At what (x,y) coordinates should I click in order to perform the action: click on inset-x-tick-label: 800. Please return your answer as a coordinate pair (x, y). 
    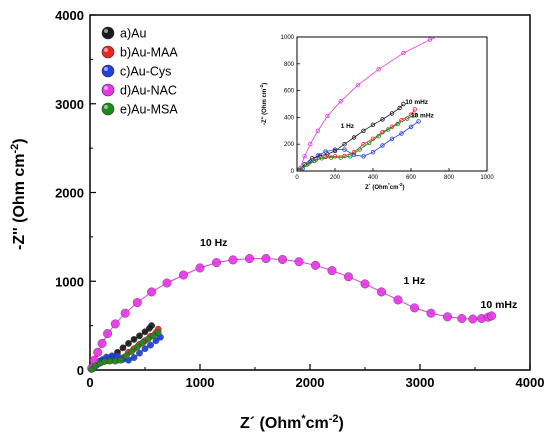
    Looking at the image, I should click on (449, 178).